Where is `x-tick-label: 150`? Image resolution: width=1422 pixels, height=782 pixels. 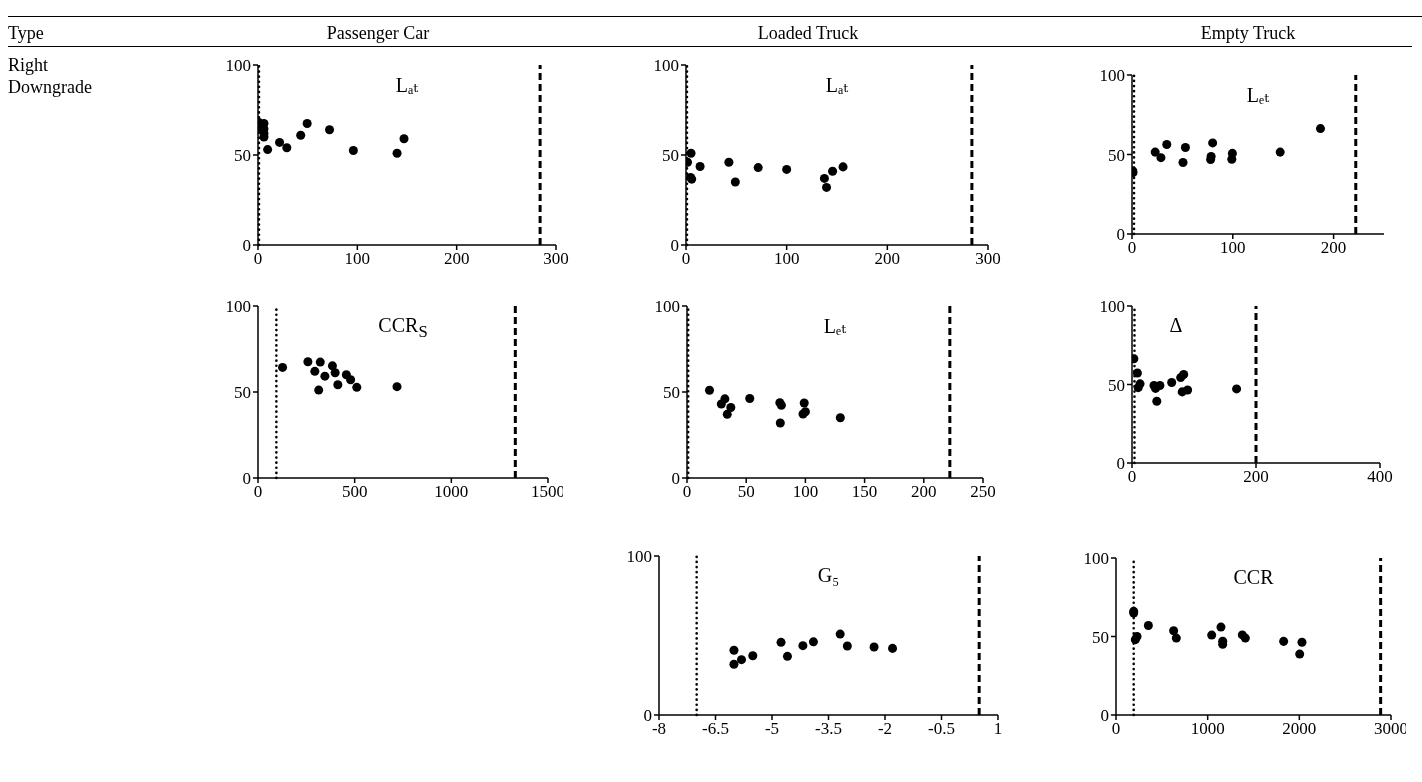
x-tick-label: 150 is located at coordinates (864, 492).